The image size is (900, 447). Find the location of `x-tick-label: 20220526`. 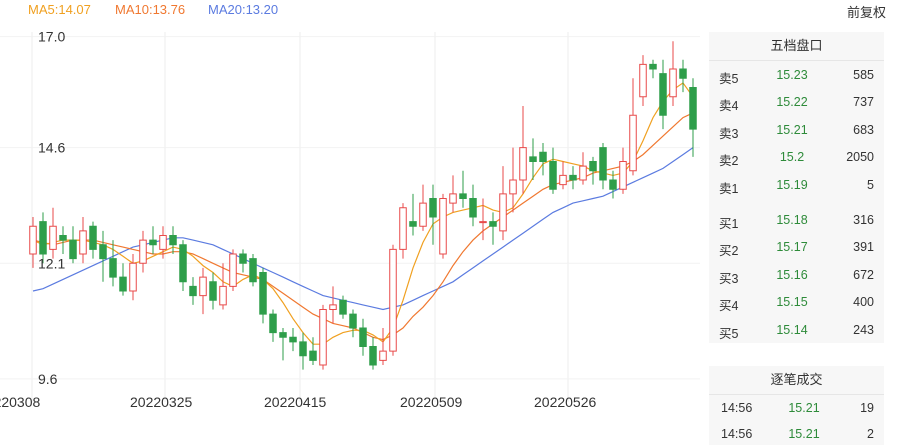

x-tick-label: 20220526 is located at coordinates (565, 402).